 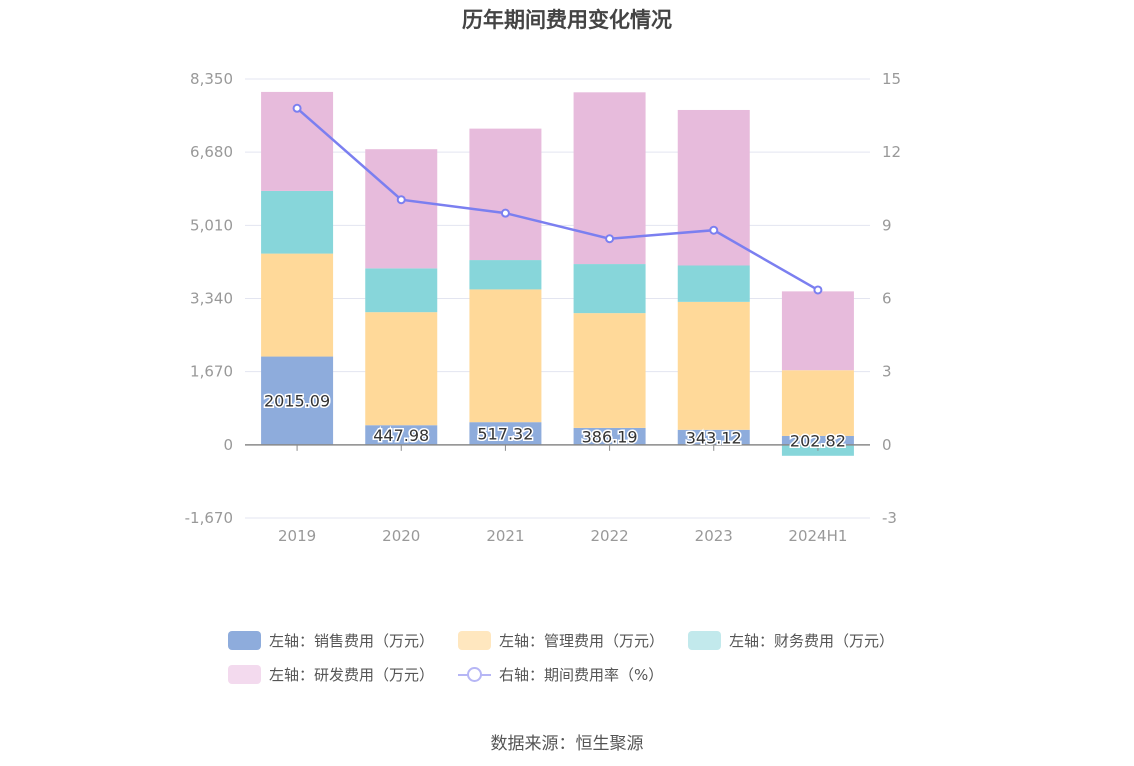 I want to click on legend-swatch-admin, so click(x=474, y=640).